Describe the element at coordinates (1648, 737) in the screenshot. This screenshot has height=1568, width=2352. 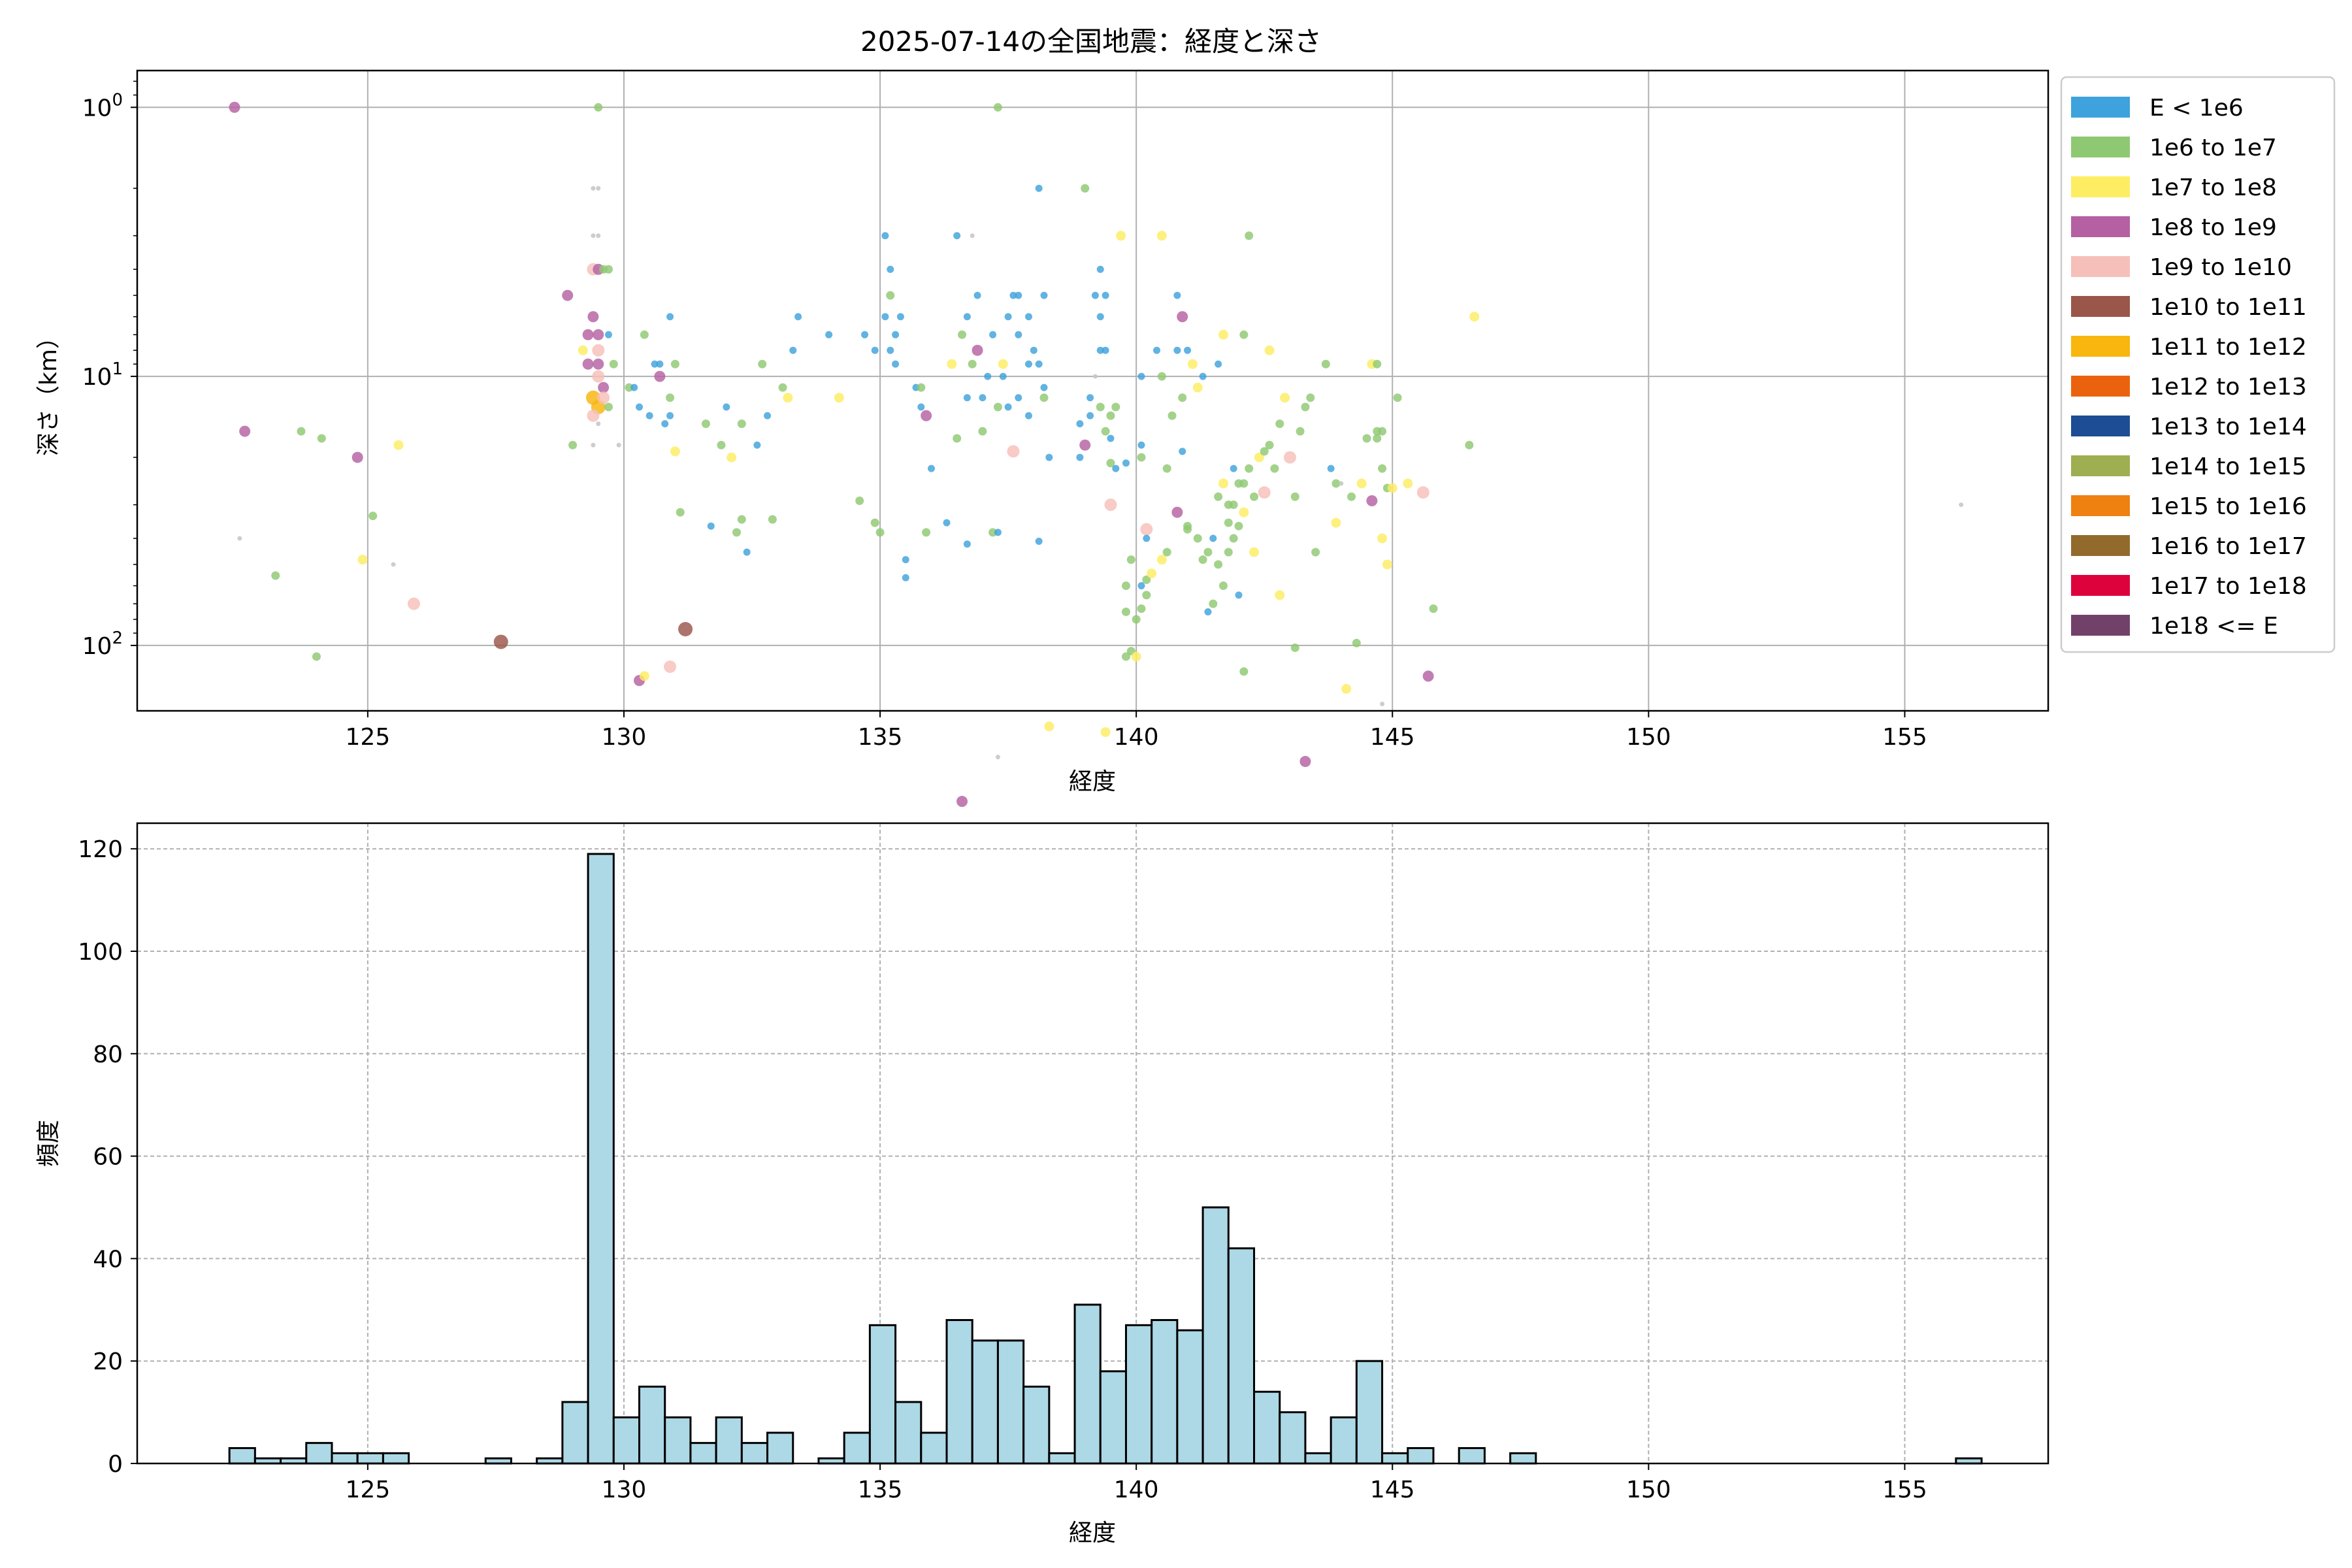
I see `scatter-x-tick-label: 150` at that location.